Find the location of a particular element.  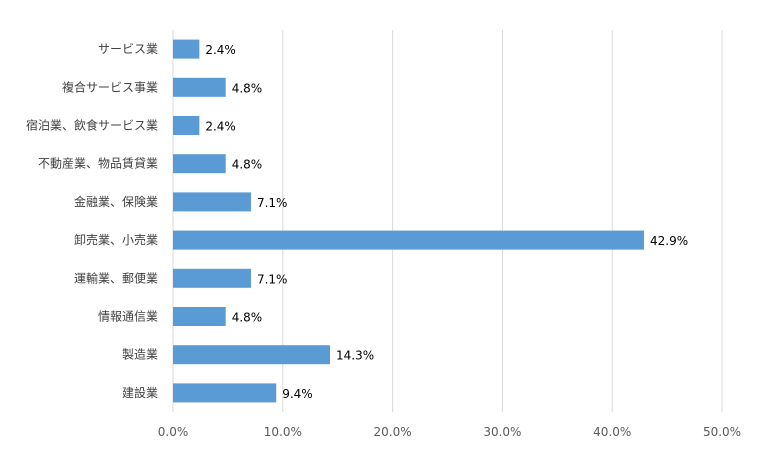

x-tick-label: 10.0% is located at coordinates (283, 432).